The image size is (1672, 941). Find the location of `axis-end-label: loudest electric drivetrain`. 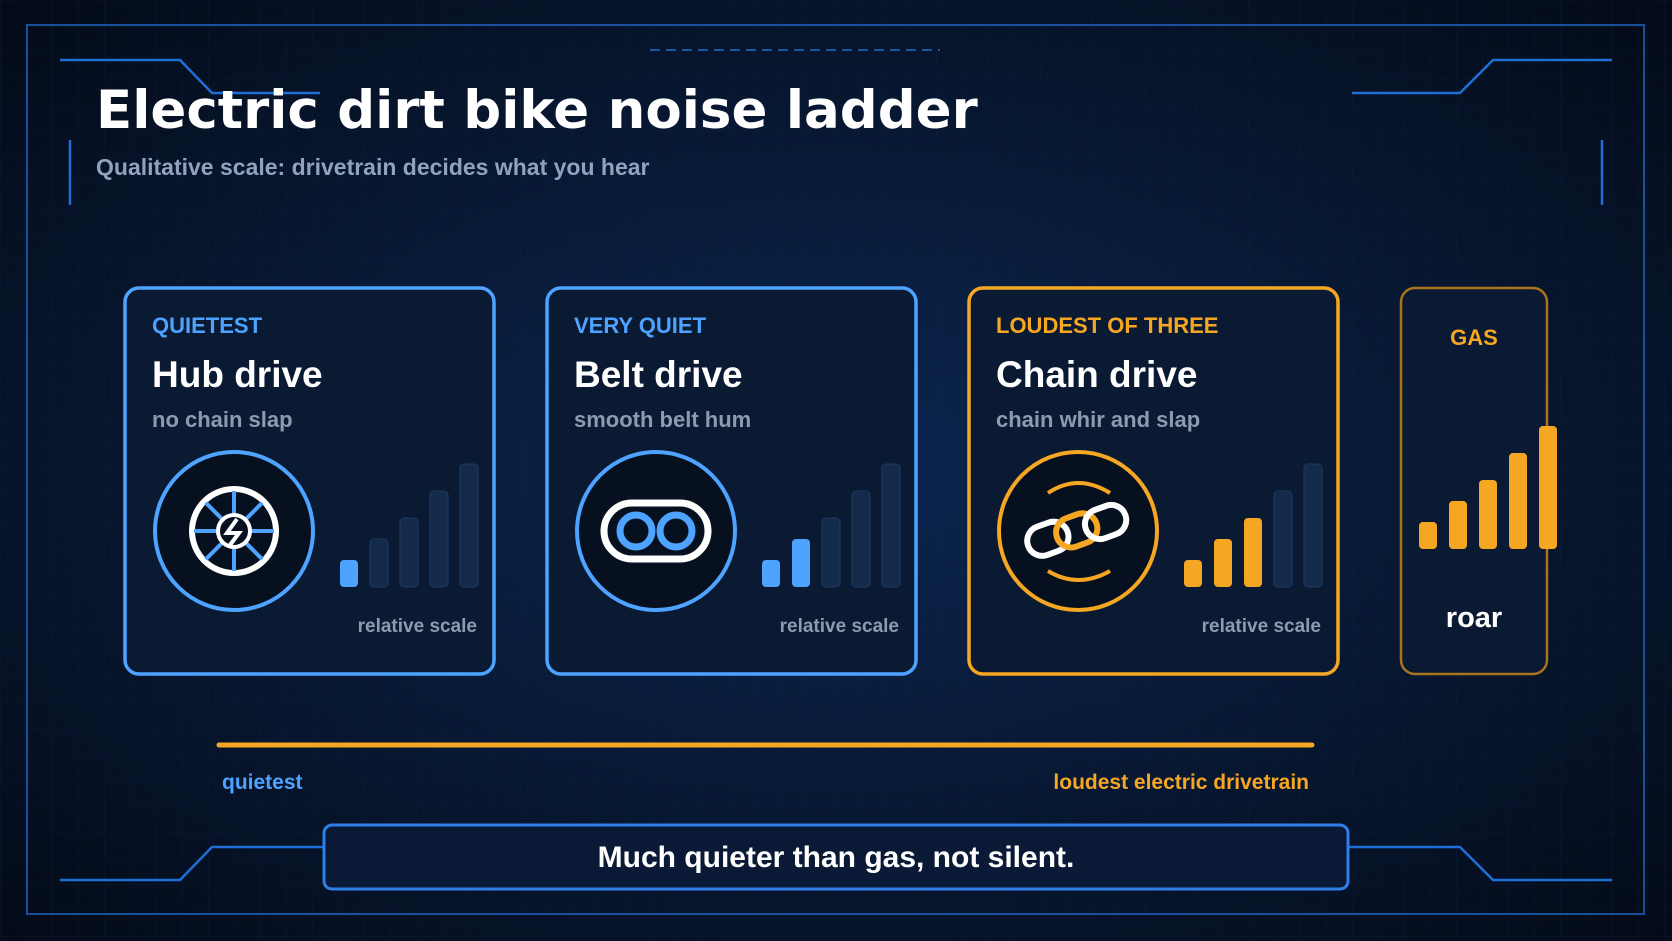

axis-end-label: loudest electric drivetrain is located at coordinates (1181, 782).